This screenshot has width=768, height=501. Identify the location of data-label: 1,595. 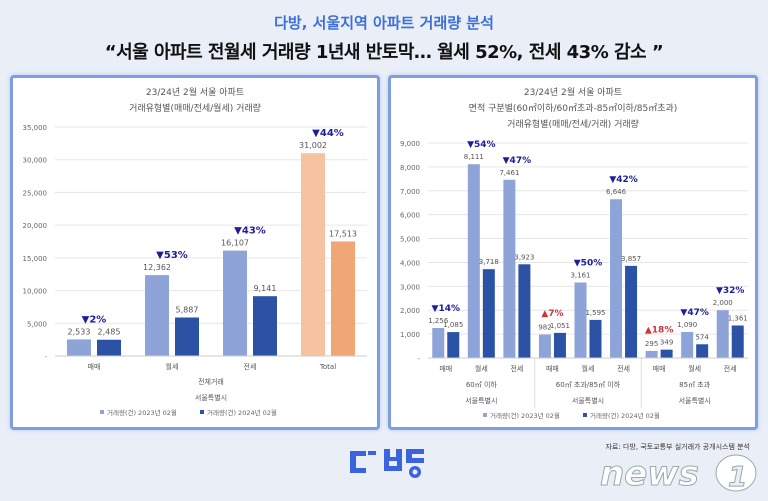
(595, 313).